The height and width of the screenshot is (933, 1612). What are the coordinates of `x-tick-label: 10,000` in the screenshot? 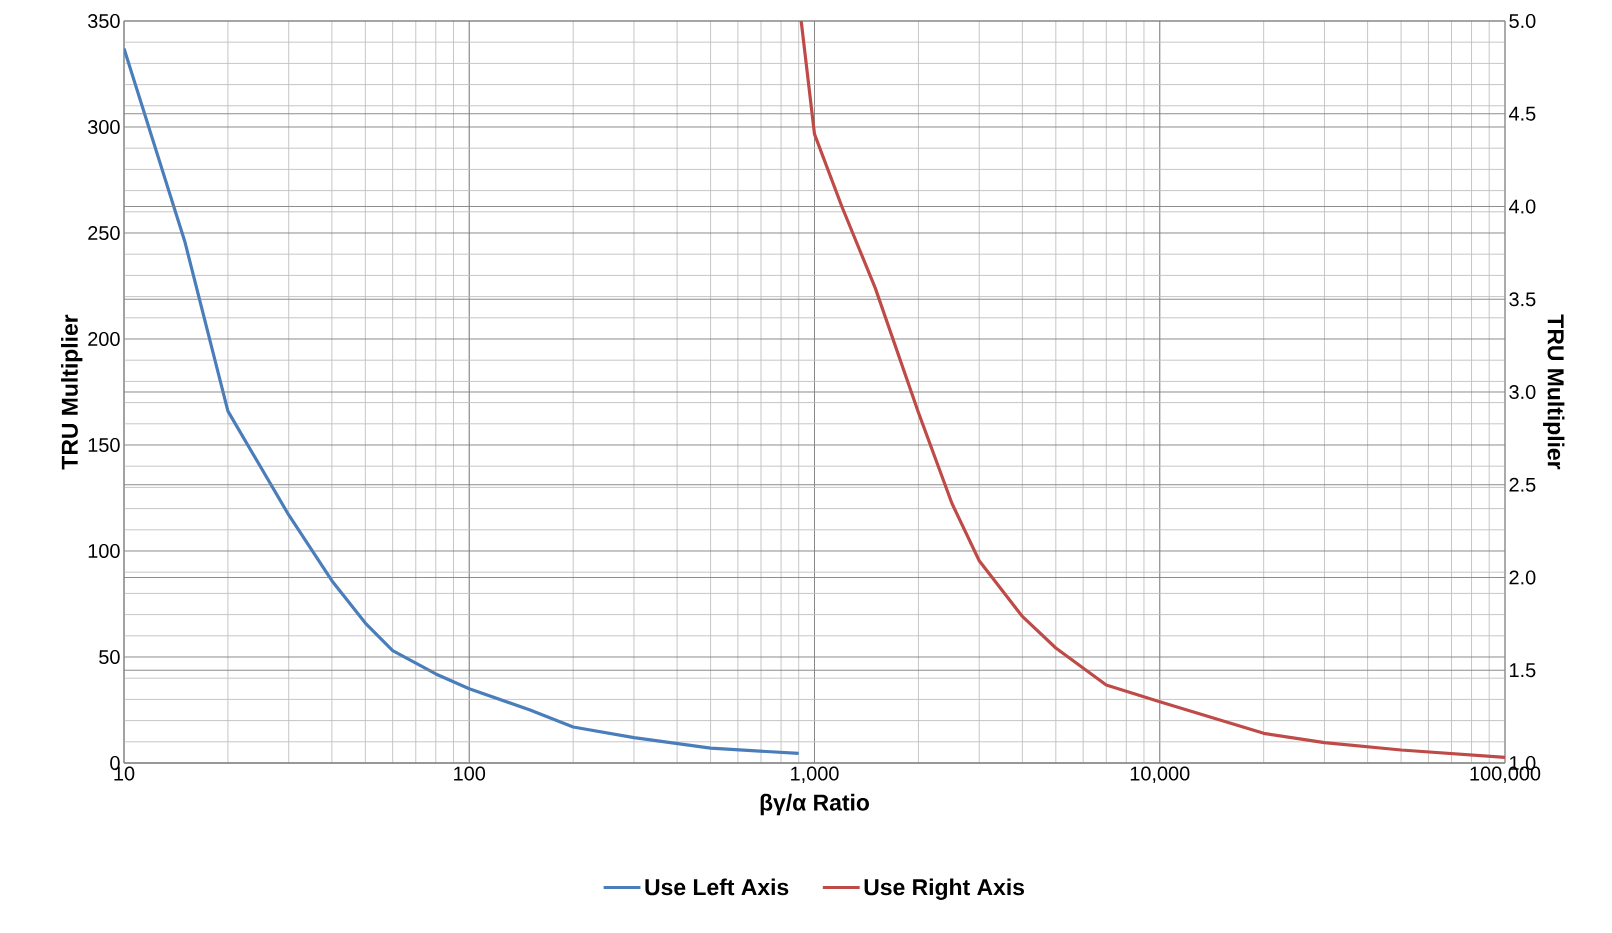 It's located at (1160, 774).